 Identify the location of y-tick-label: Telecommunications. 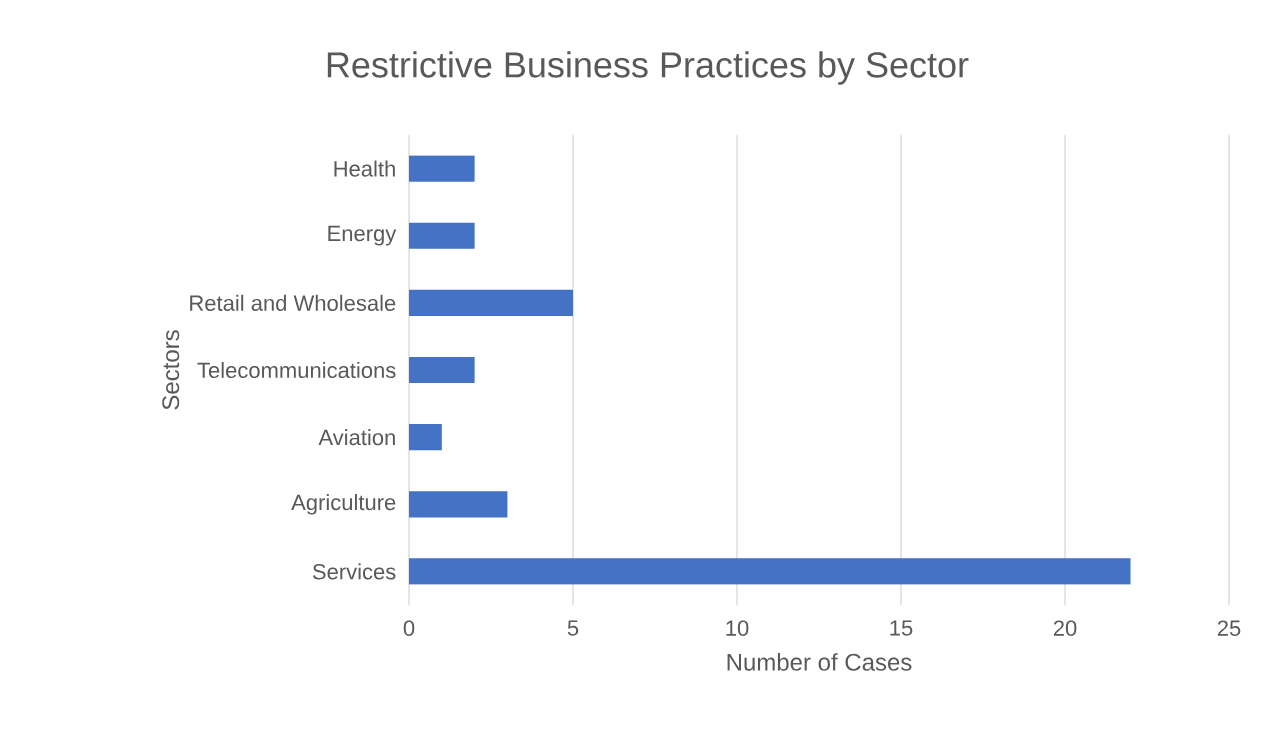
(296, 370).